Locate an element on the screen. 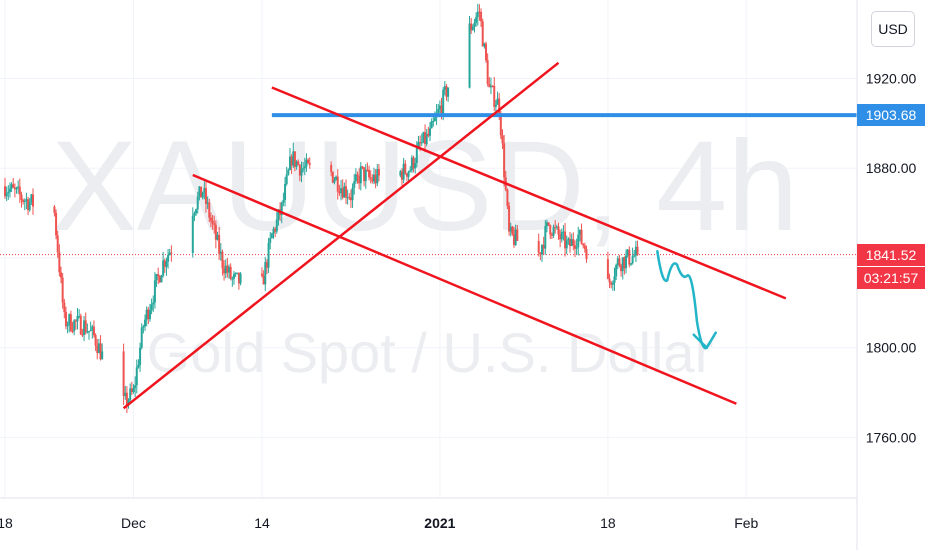  time-tick-label: 14 is located at coordinates (262, 523).